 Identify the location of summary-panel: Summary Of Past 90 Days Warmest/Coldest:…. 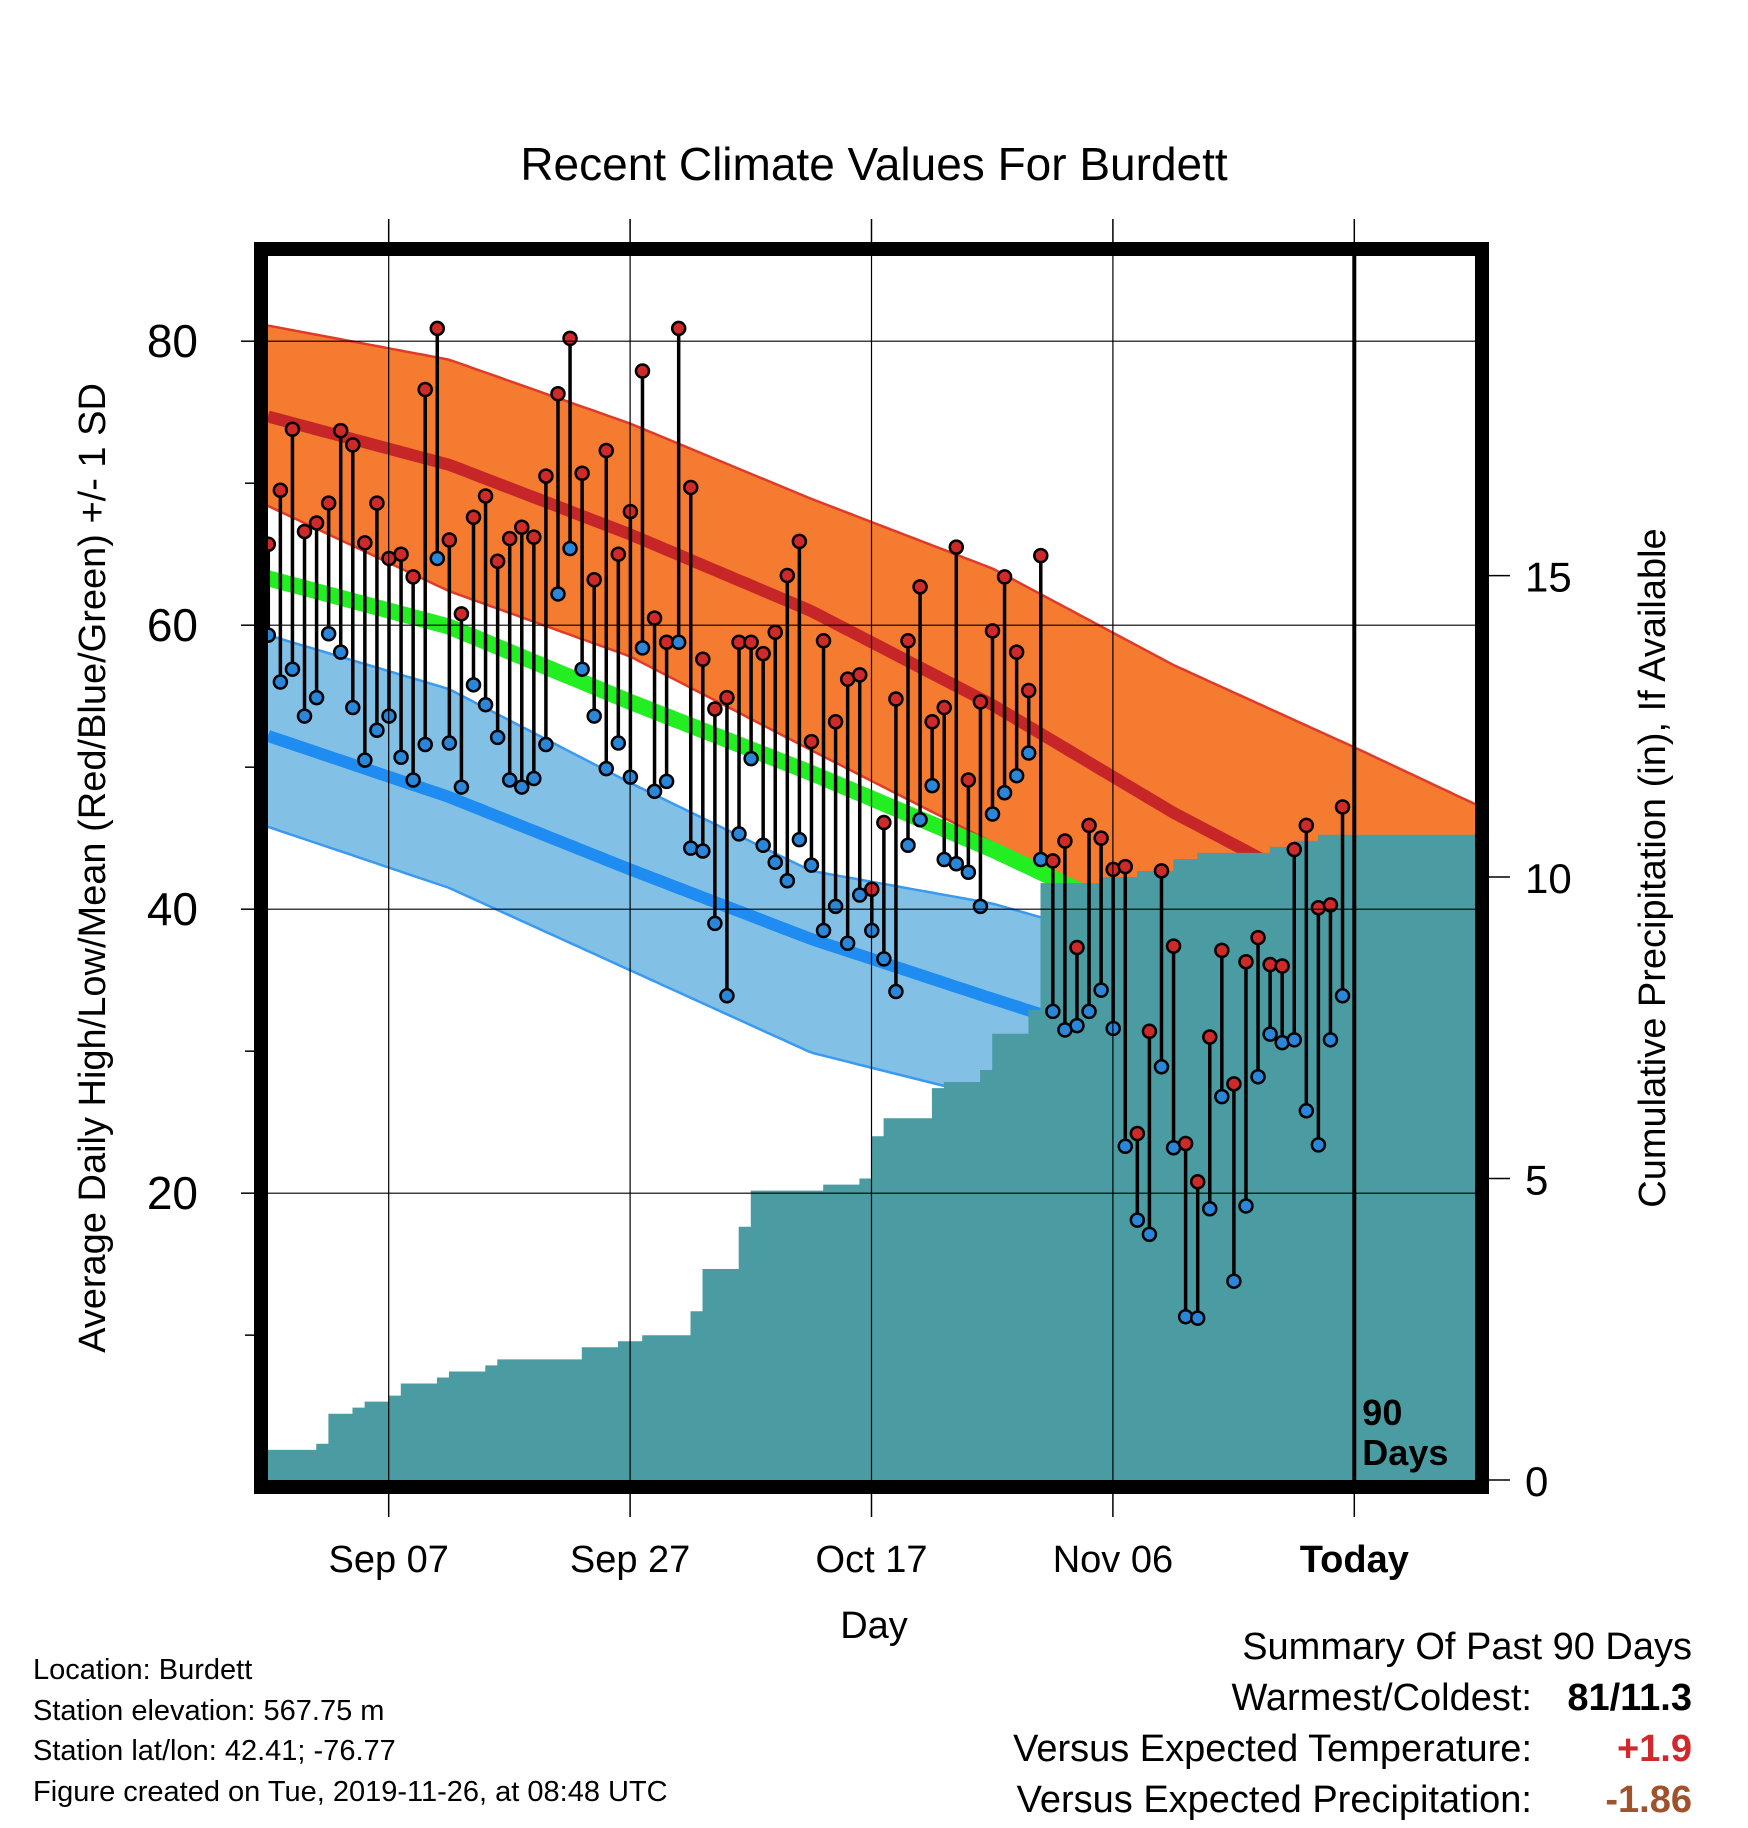
(1352, 1724).